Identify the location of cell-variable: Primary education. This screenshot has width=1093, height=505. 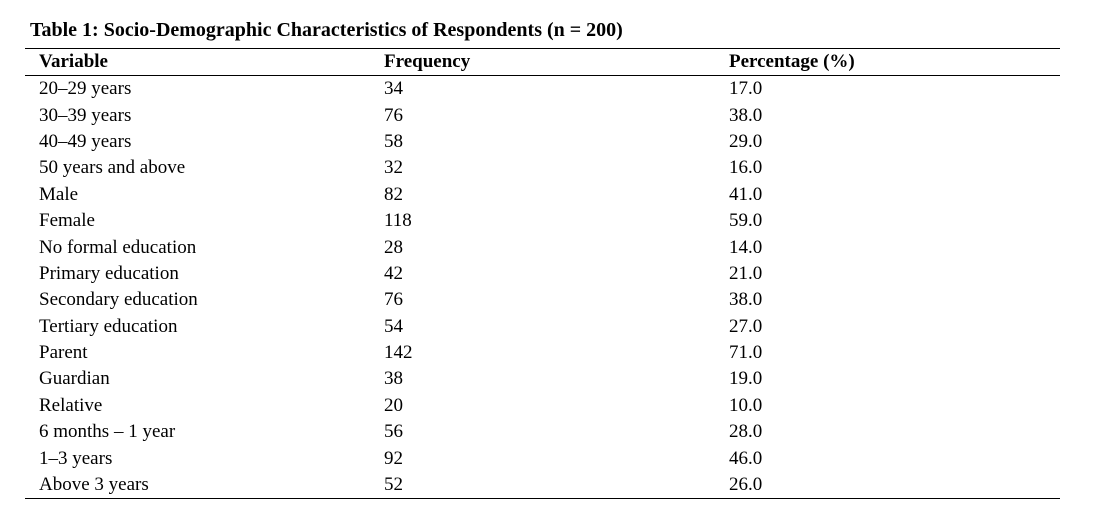
(109, 273).